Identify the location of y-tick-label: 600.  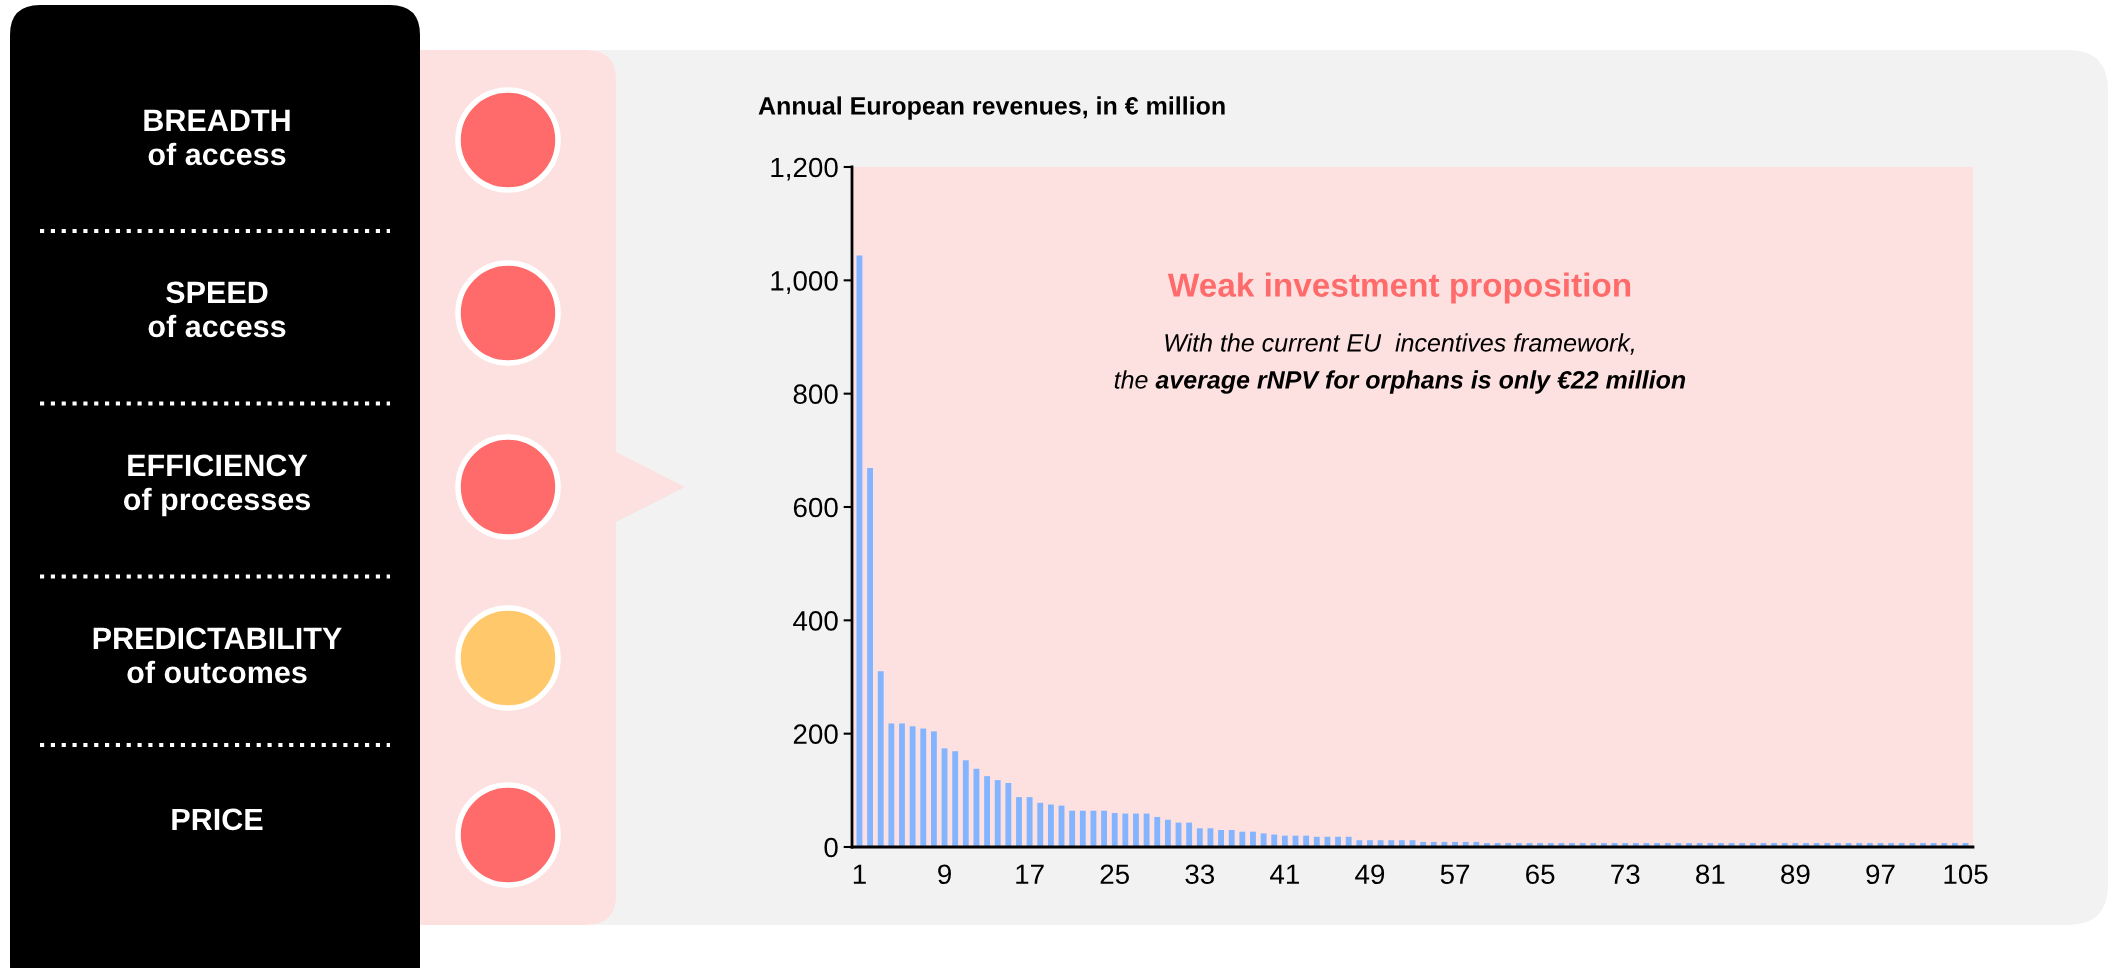
(815, 507).